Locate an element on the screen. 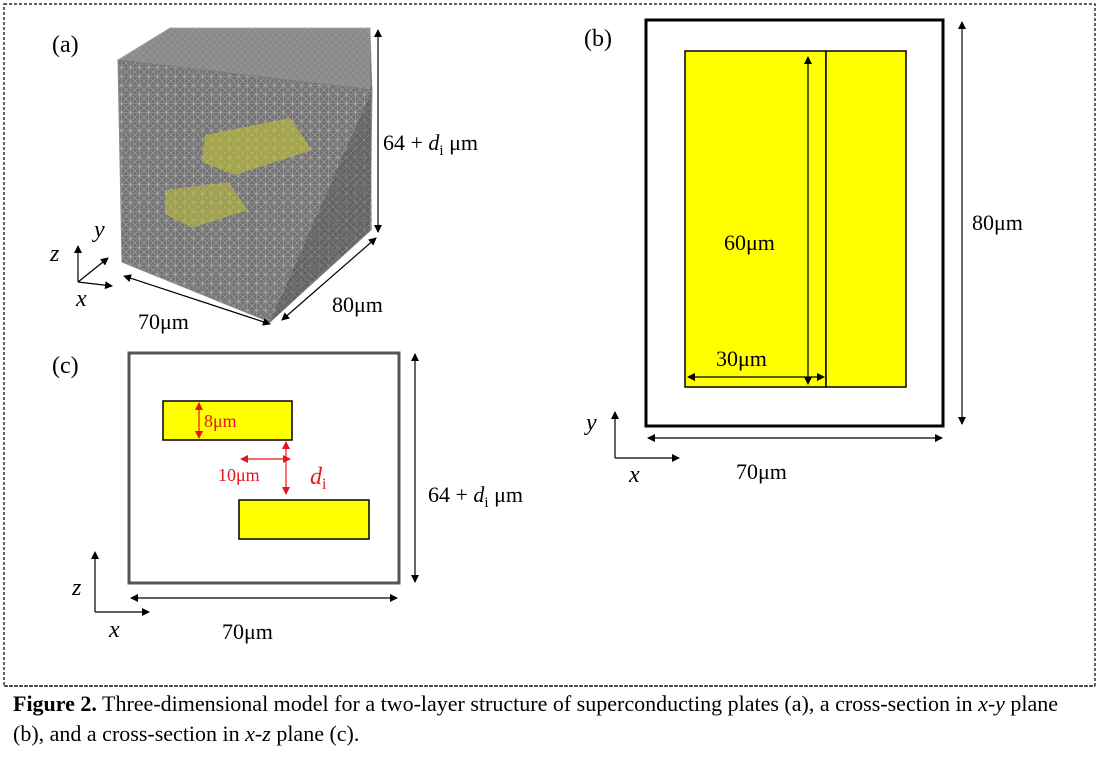 The height and width of the screenshot is (762, 1099). mesh-box is located at coordinates (244, 175).